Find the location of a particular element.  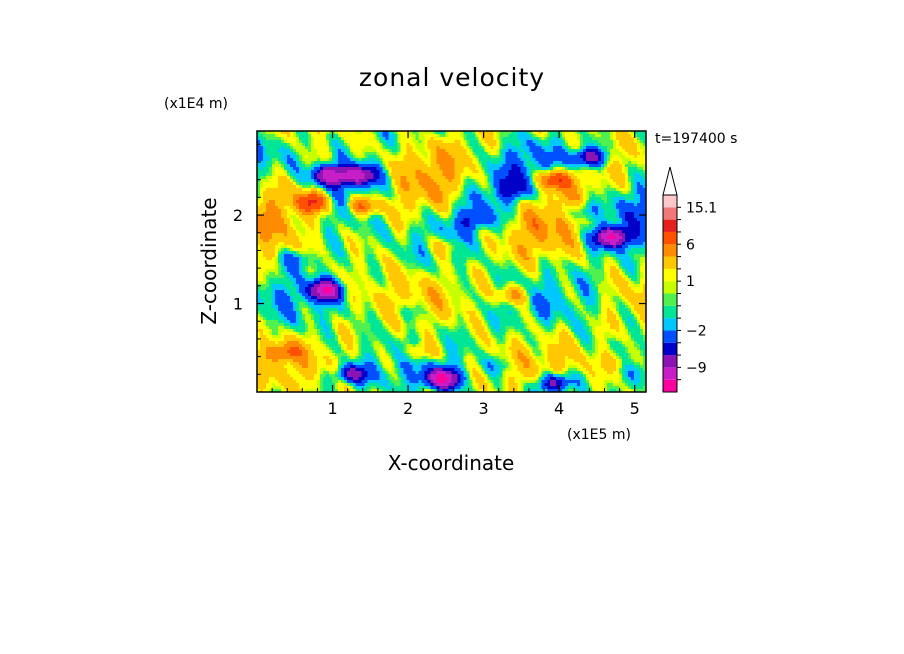

x-unit-label: (x1E5 m) is located at coordinates (599, 435).